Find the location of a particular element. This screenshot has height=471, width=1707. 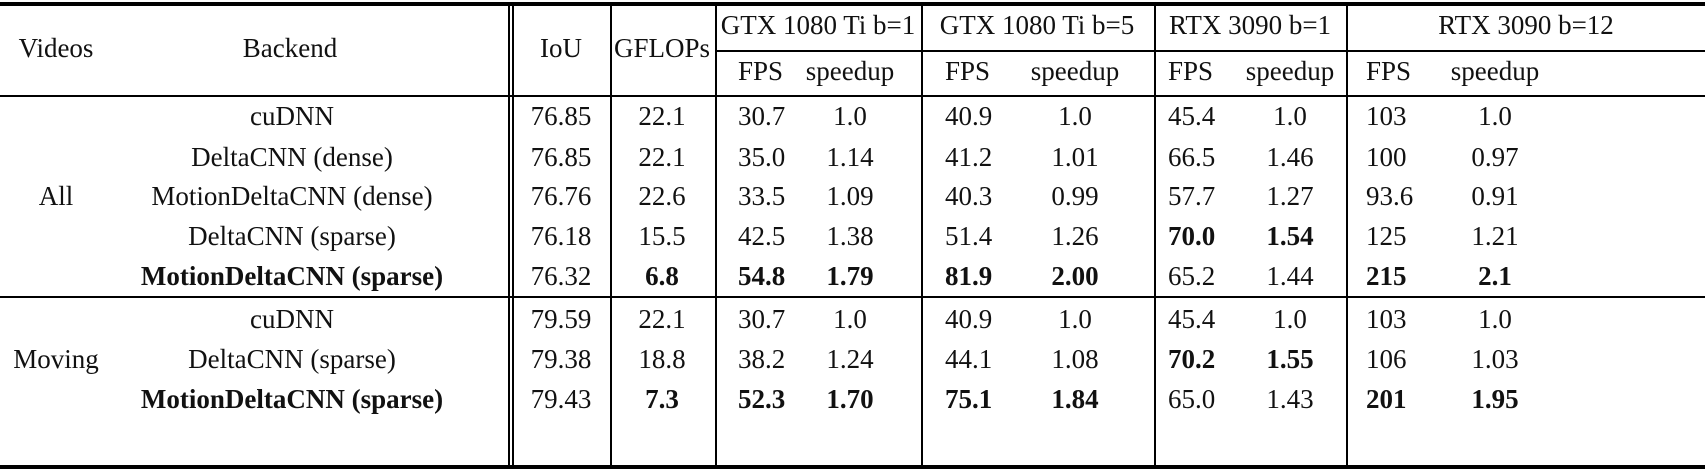

speedup-value: 1.24 is located at coordinates (850, 359).